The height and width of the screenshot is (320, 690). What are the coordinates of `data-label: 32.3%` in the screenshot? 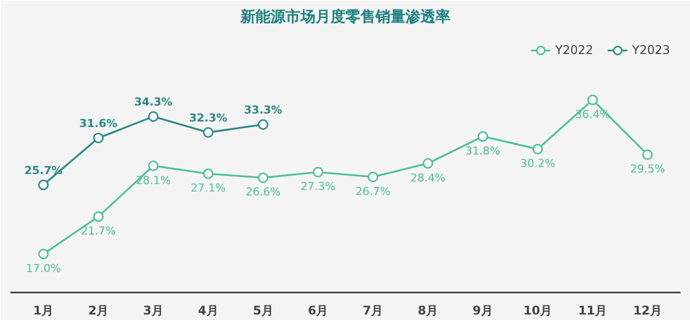 It's located at (208, 117).